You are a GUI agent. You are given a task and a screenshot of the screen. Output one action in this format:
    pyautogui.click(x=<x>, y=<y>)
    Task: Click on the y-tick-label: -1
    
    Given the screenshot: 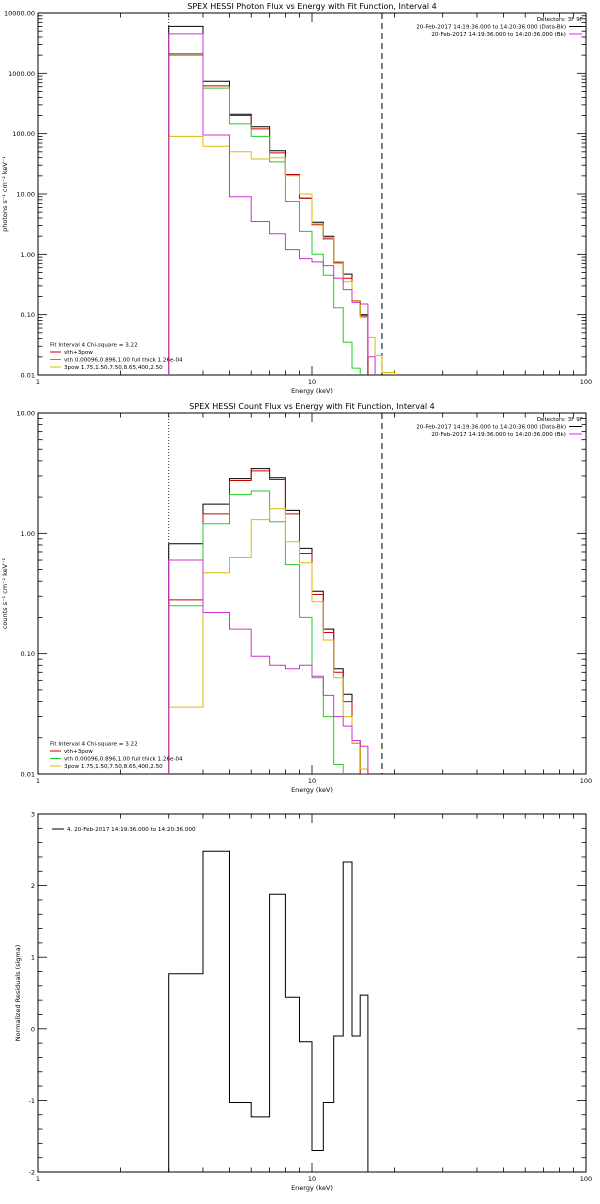 What is the action you would take?
    pyautogui.click(x=32, y=1101)
    